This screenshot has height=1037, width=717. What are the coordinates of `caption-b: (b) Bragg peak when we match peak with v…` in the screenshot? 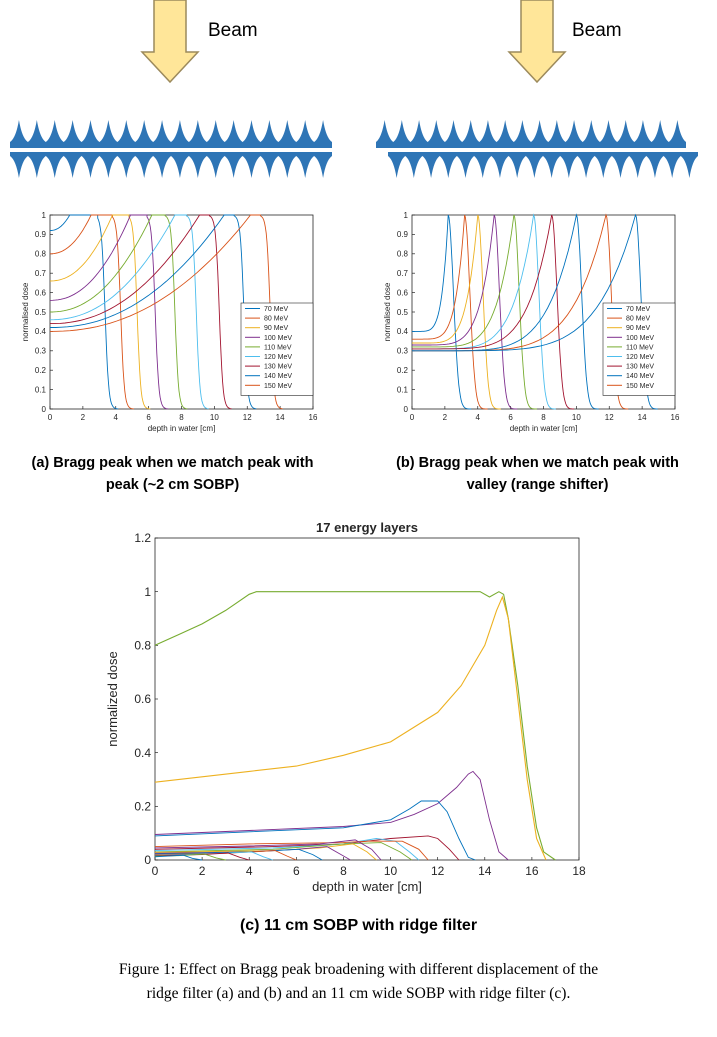 It's located at (537, 474).